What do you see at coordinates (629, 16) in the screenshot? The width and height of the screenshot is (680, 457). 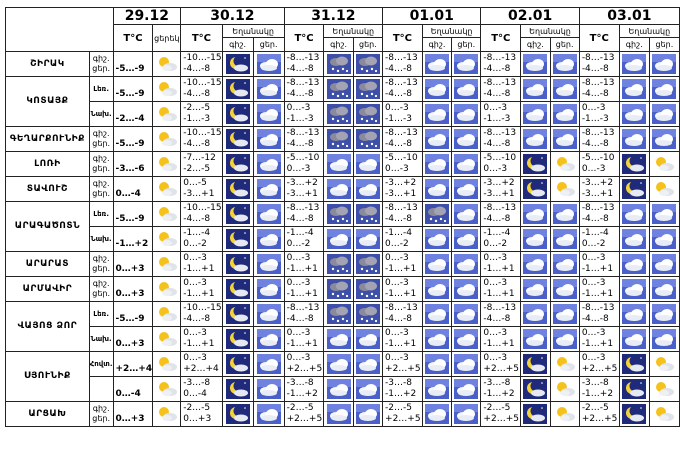 I see `date-header: 03.01` at bounding box center [629, 16].